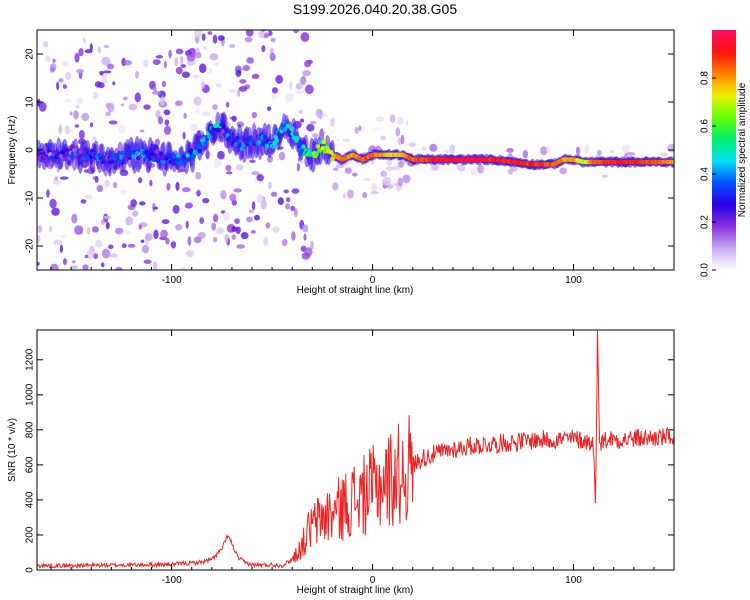 The height and width of the screenshot is (600, 750). Describe the element at coordinates (172, 280) in the screenshot. I see `x-tick-label: -100` at that location.